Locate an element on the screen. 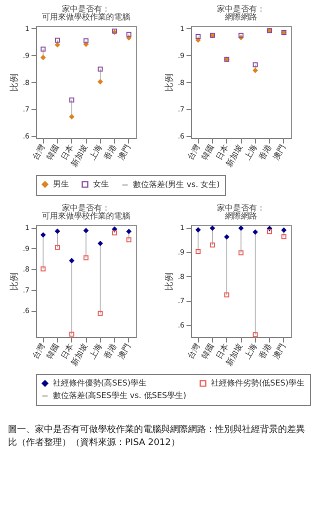 This screenshot has width=320, height=507. legend-label: 女生 is located at coordinates (101, 183).